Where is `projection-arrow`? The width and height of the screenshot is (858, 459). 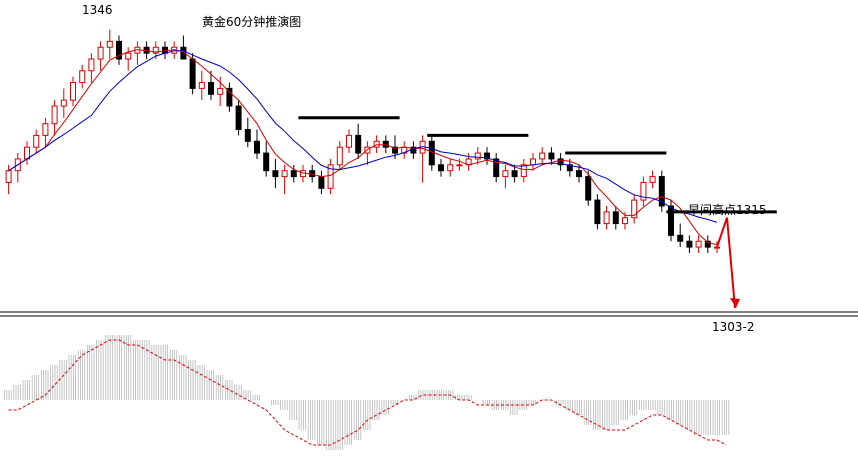 projection-arrow is located at coordinates (726, 263).